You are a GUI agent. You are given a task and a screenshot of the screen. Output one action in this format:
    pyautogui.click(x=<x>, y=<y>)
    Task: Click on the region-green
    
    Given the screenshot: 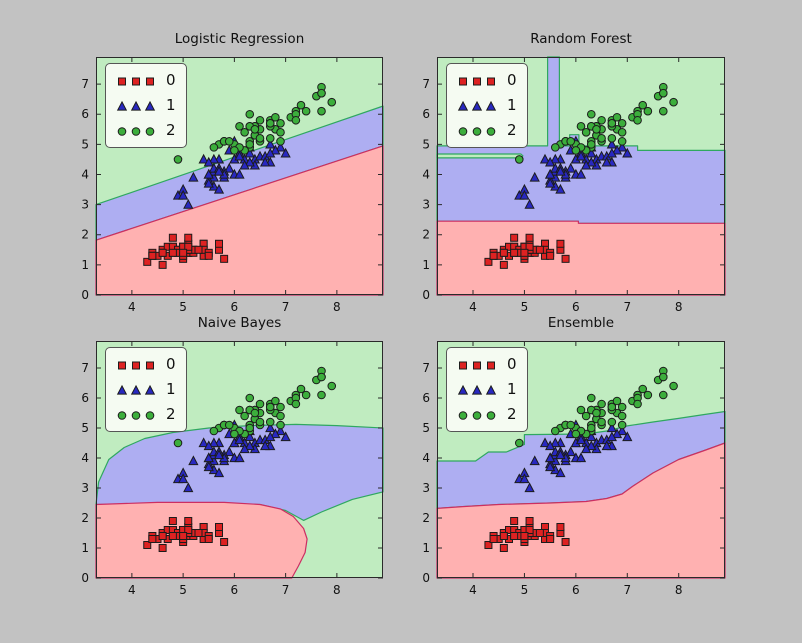 What is the action you would take?
    pyautogui.click(x=480, y=156)
    